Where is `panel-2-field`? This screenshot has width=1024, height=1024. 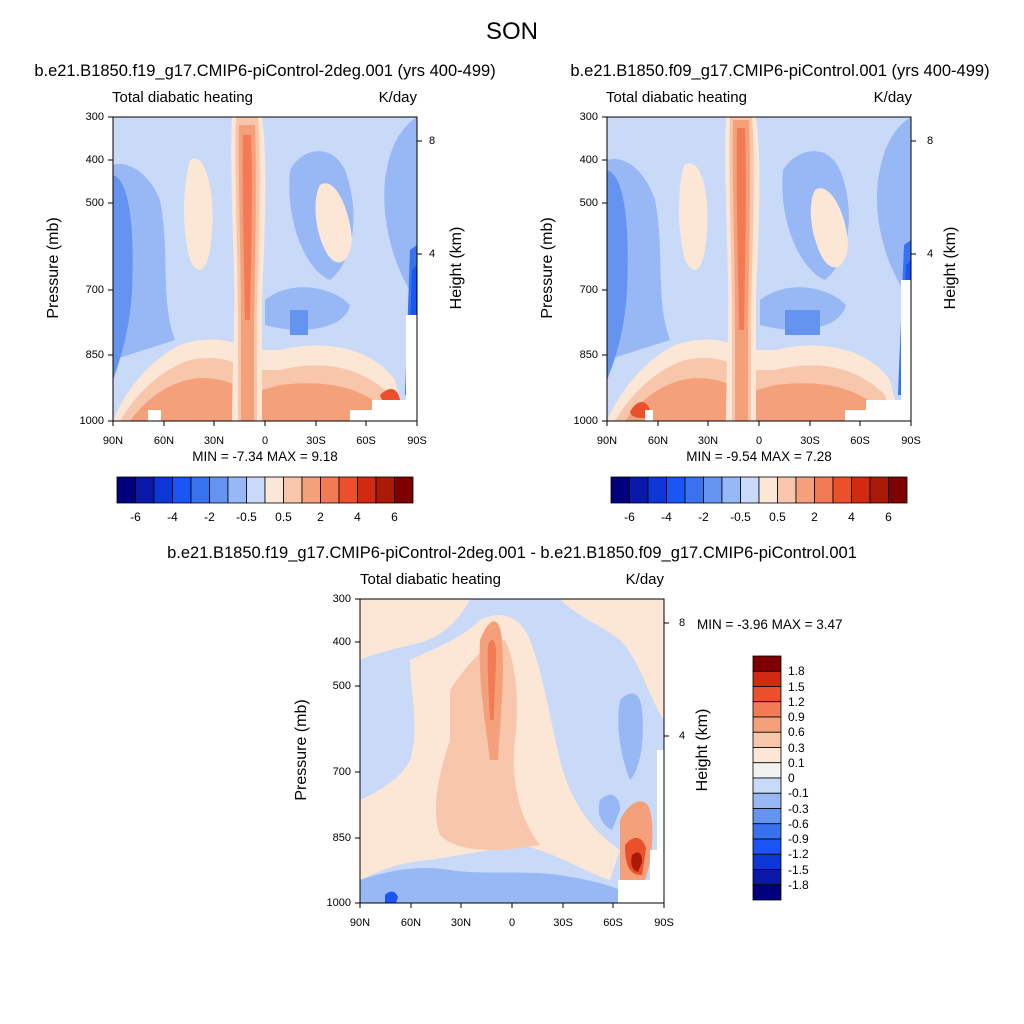 panel-2-field is located at coordinates (759, 269).